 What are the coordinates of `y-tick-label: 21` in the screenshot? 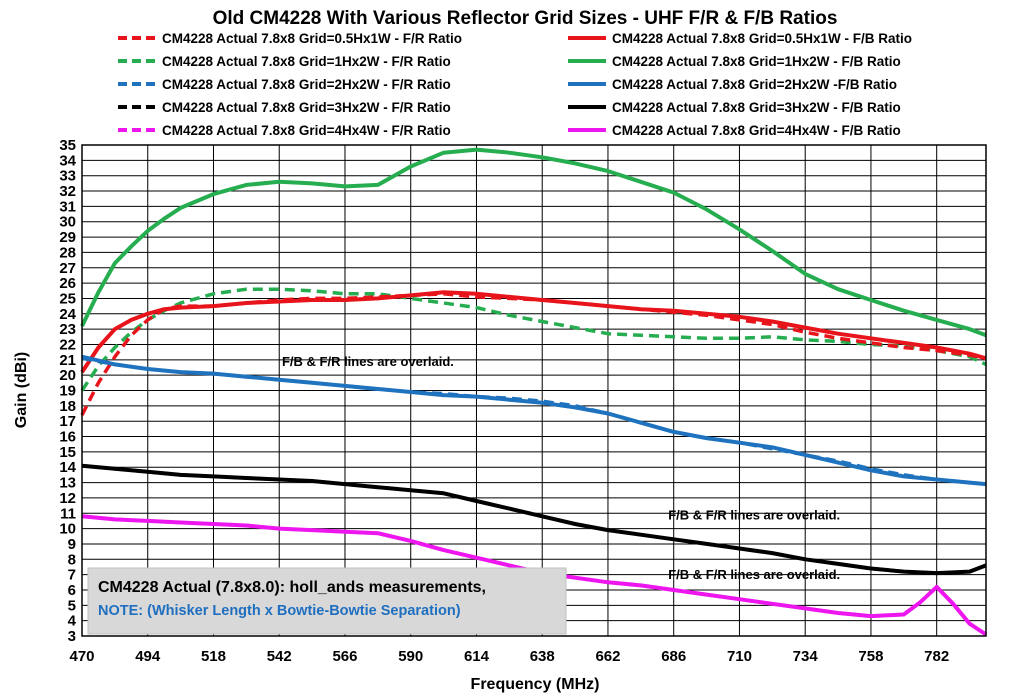 It's located at (67, 360).